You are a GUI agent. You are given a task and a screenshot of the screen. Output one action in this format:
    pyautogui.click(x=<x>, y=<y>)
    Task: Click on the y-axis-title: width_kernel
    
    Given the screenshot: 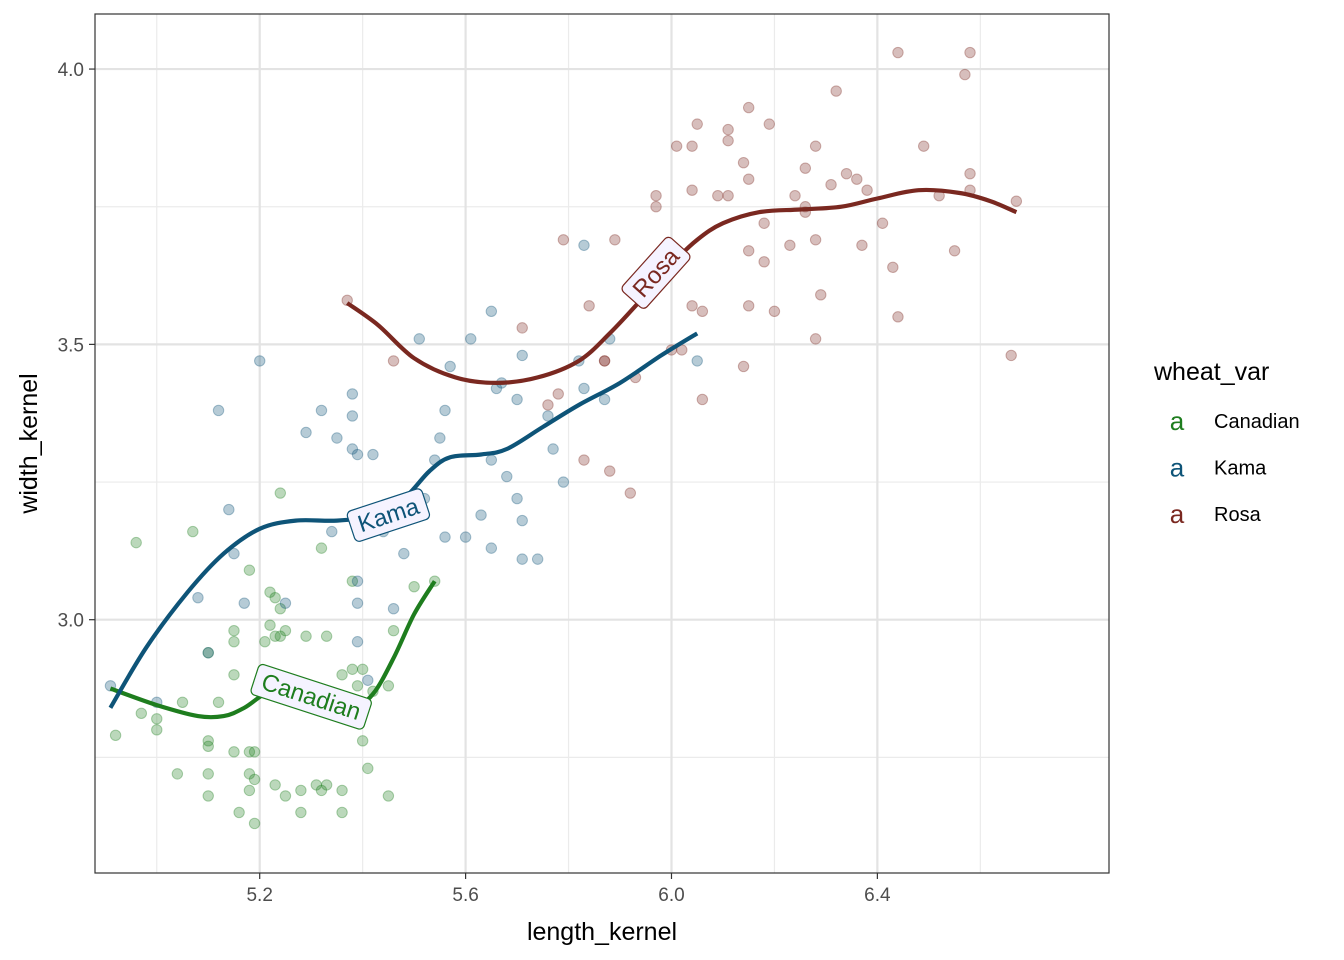 What is the action you would take?
    pyautogui.click(x=29, y=443)
    